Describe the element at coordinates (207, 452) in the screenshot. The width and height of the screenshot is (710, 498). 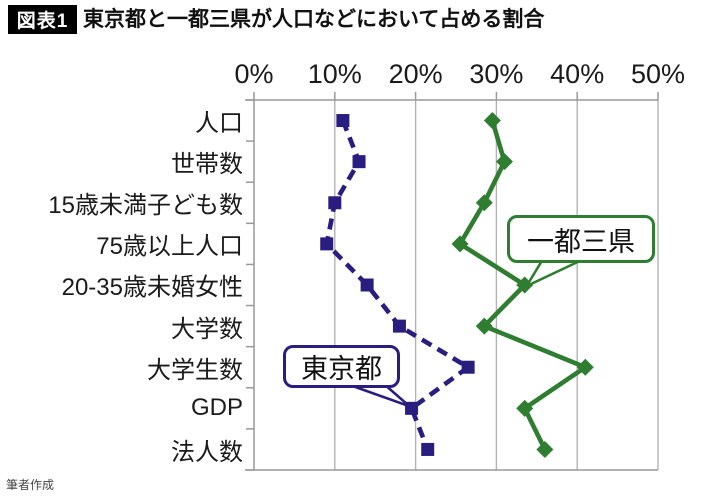
I see `category-label-corporations: 法人数` at that location.